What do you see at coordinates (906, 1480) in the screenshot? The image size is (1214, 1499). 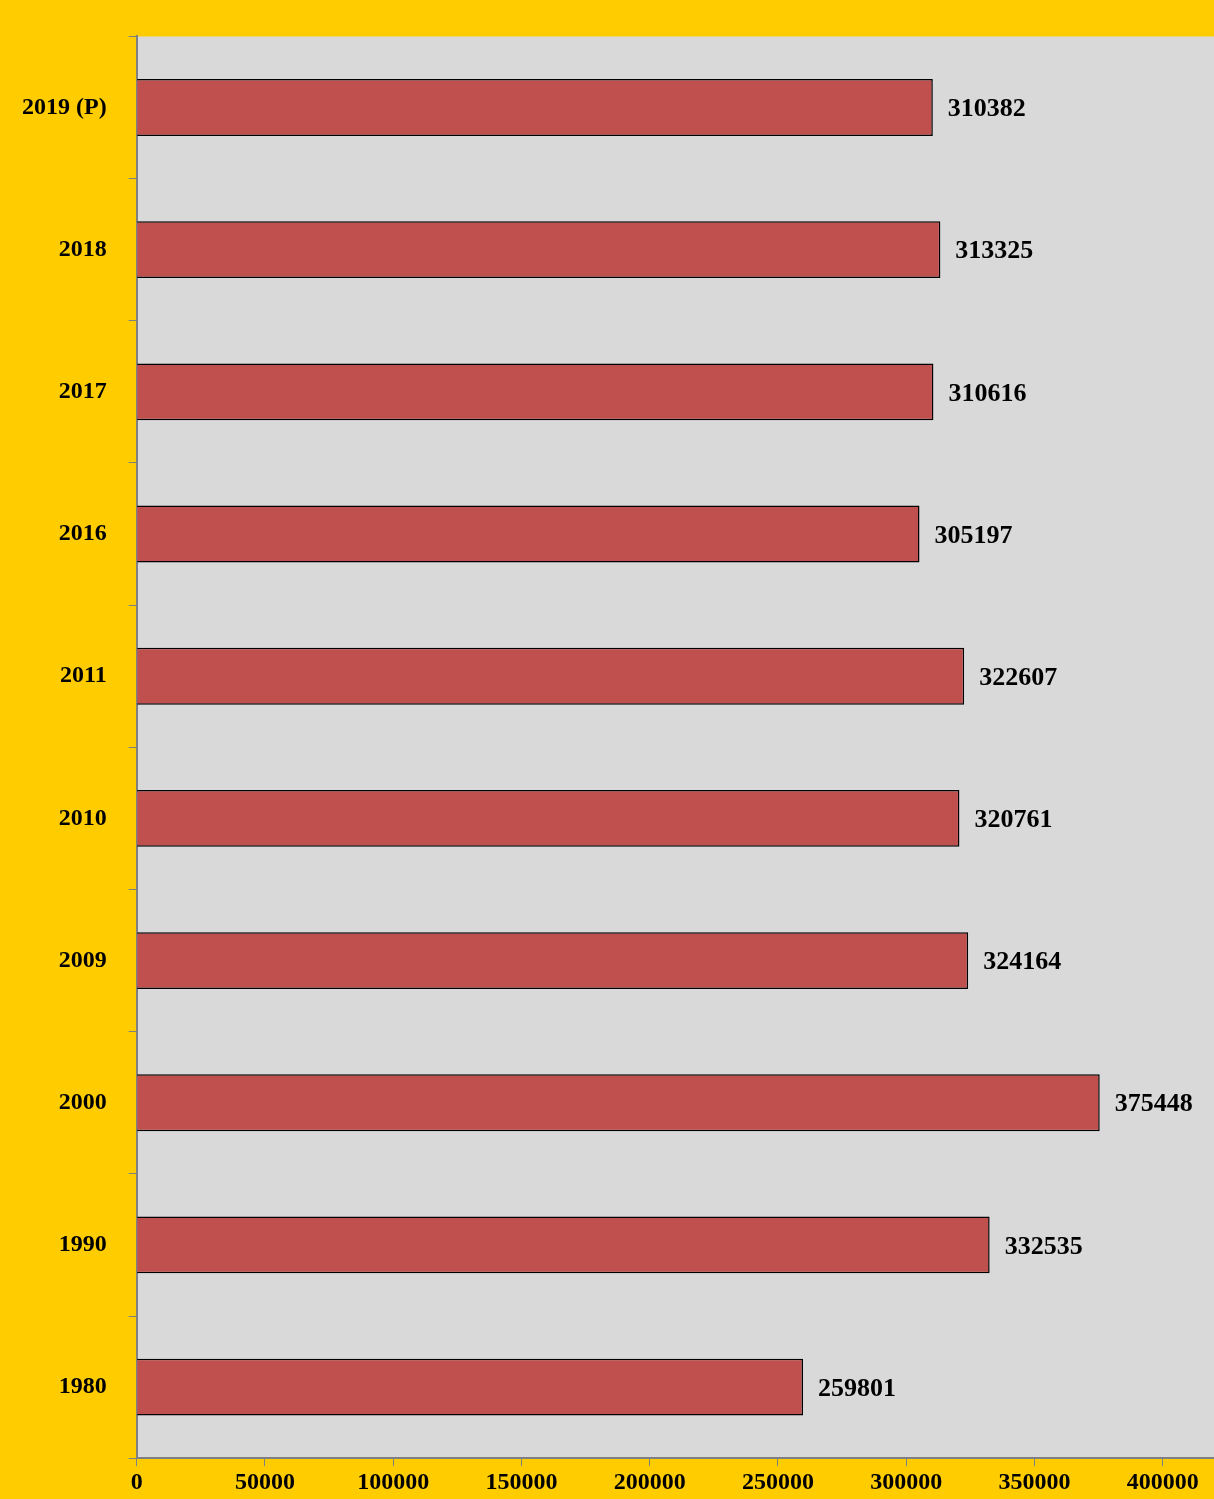 I see `x-tick-label: 300000` at bounding box center [906, 1480].